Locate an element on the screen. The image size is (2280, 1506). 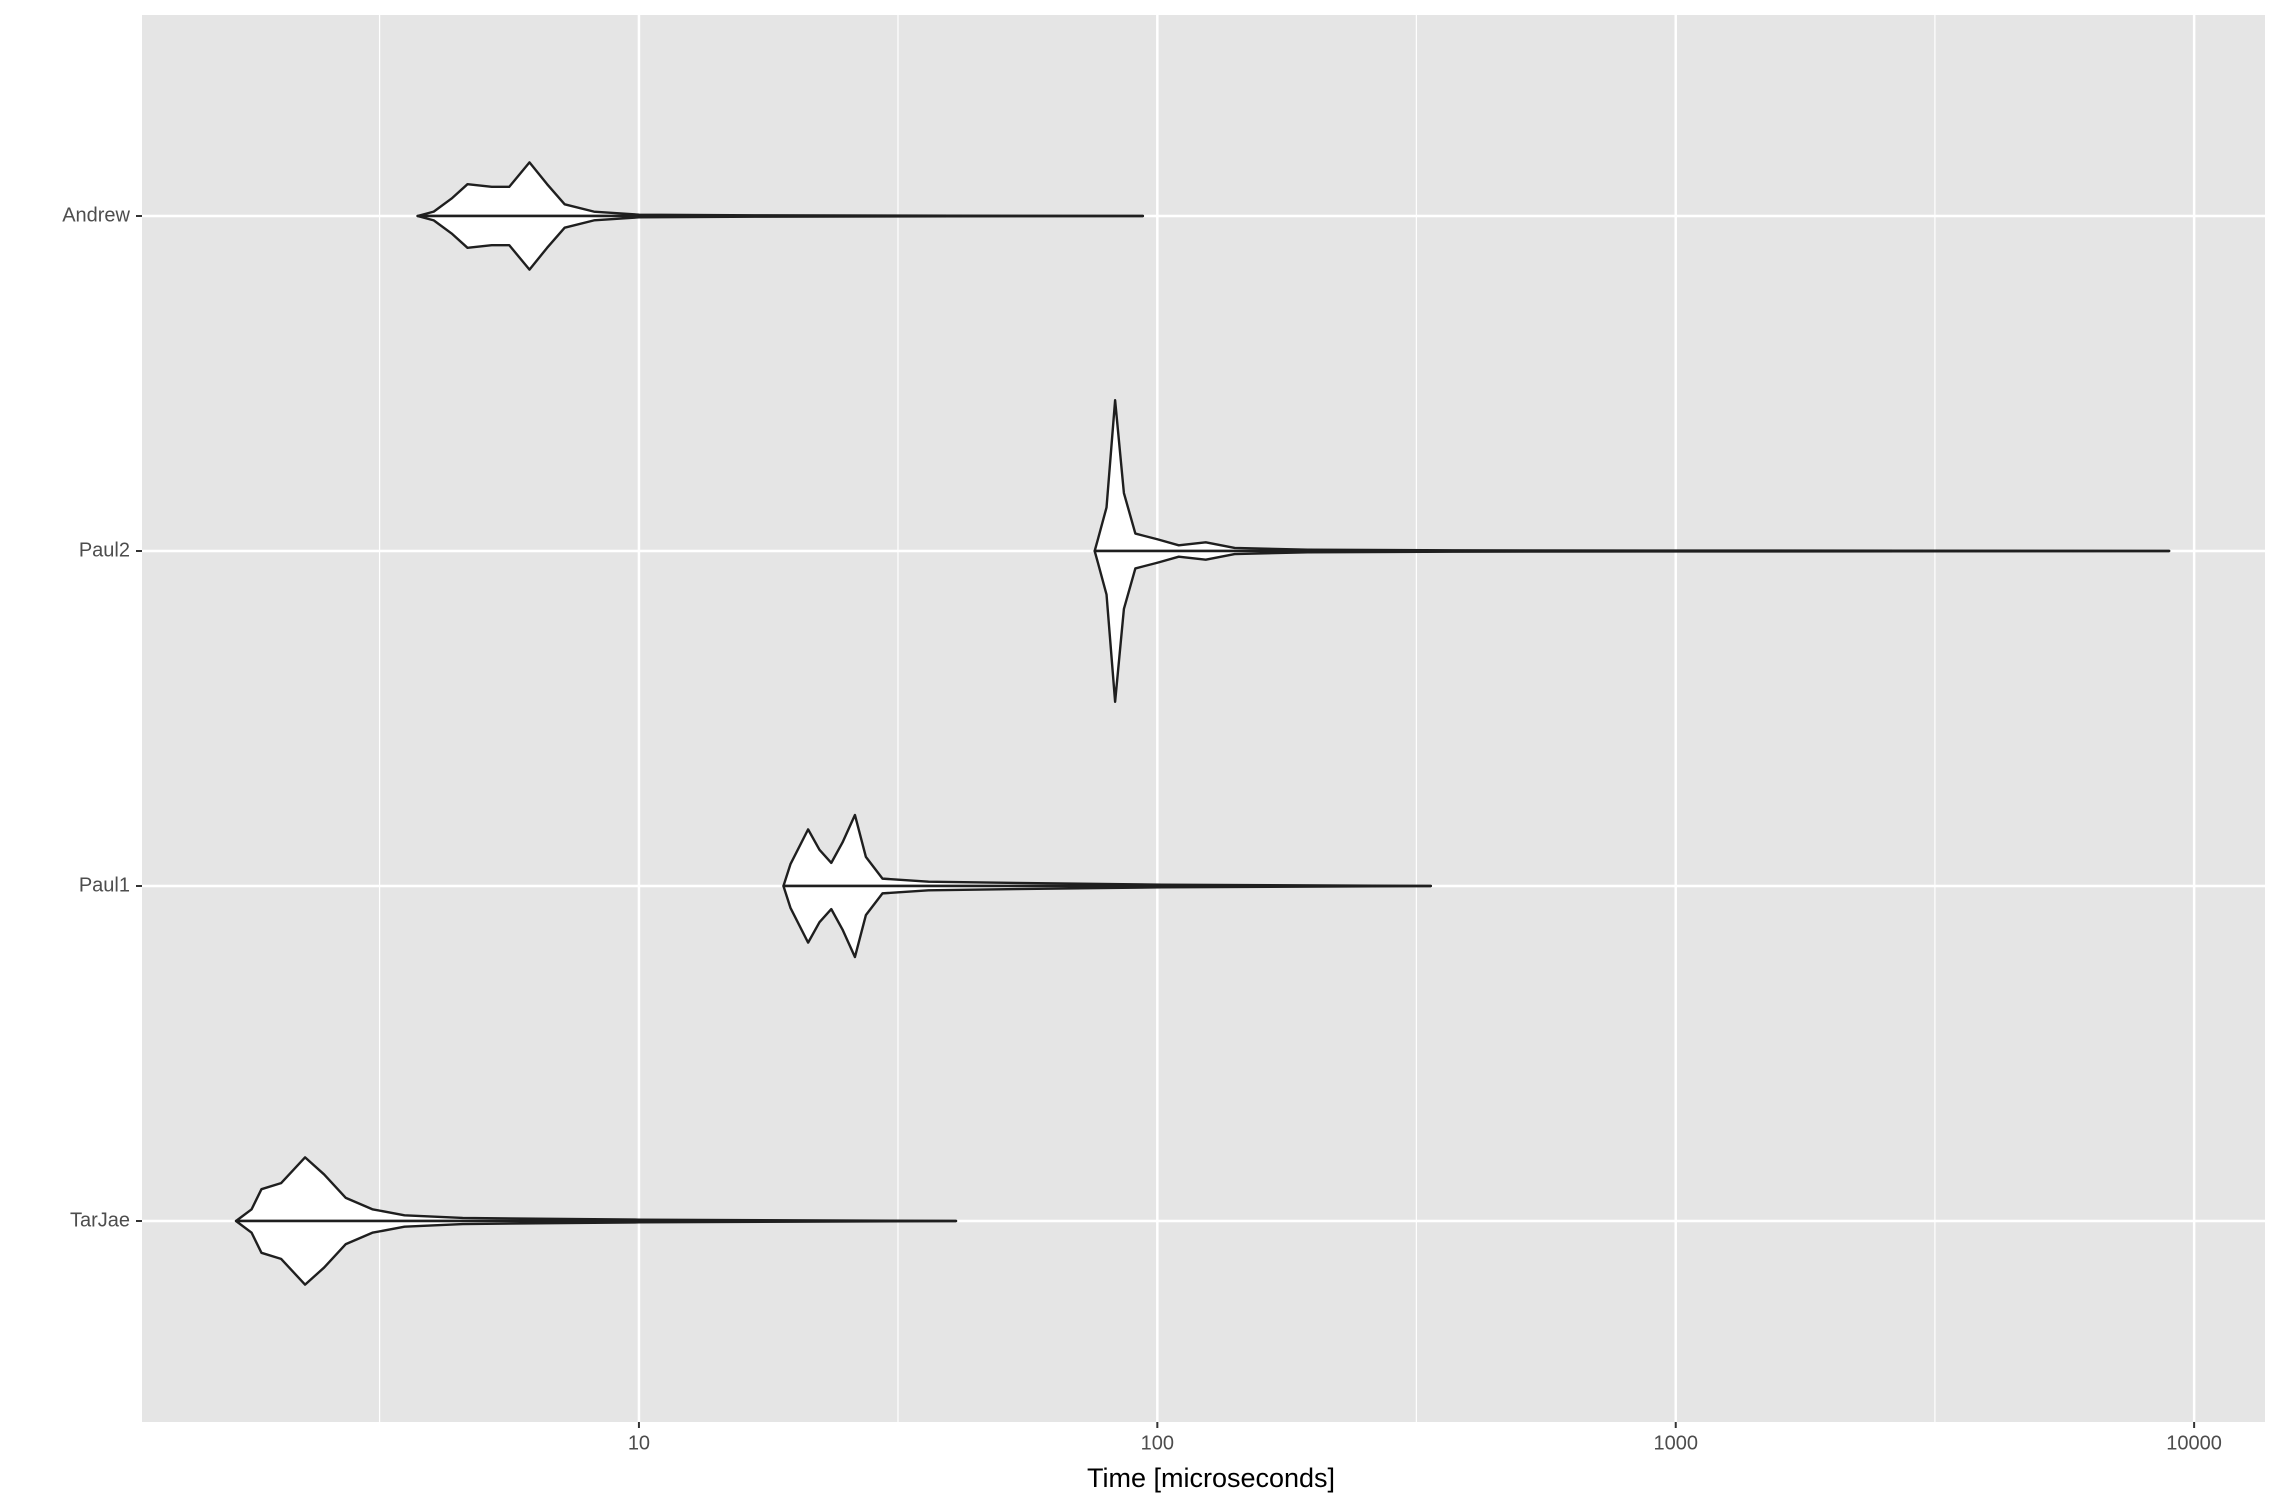
x-tick-label: 1000 is located at coordinates (1675, 1443).